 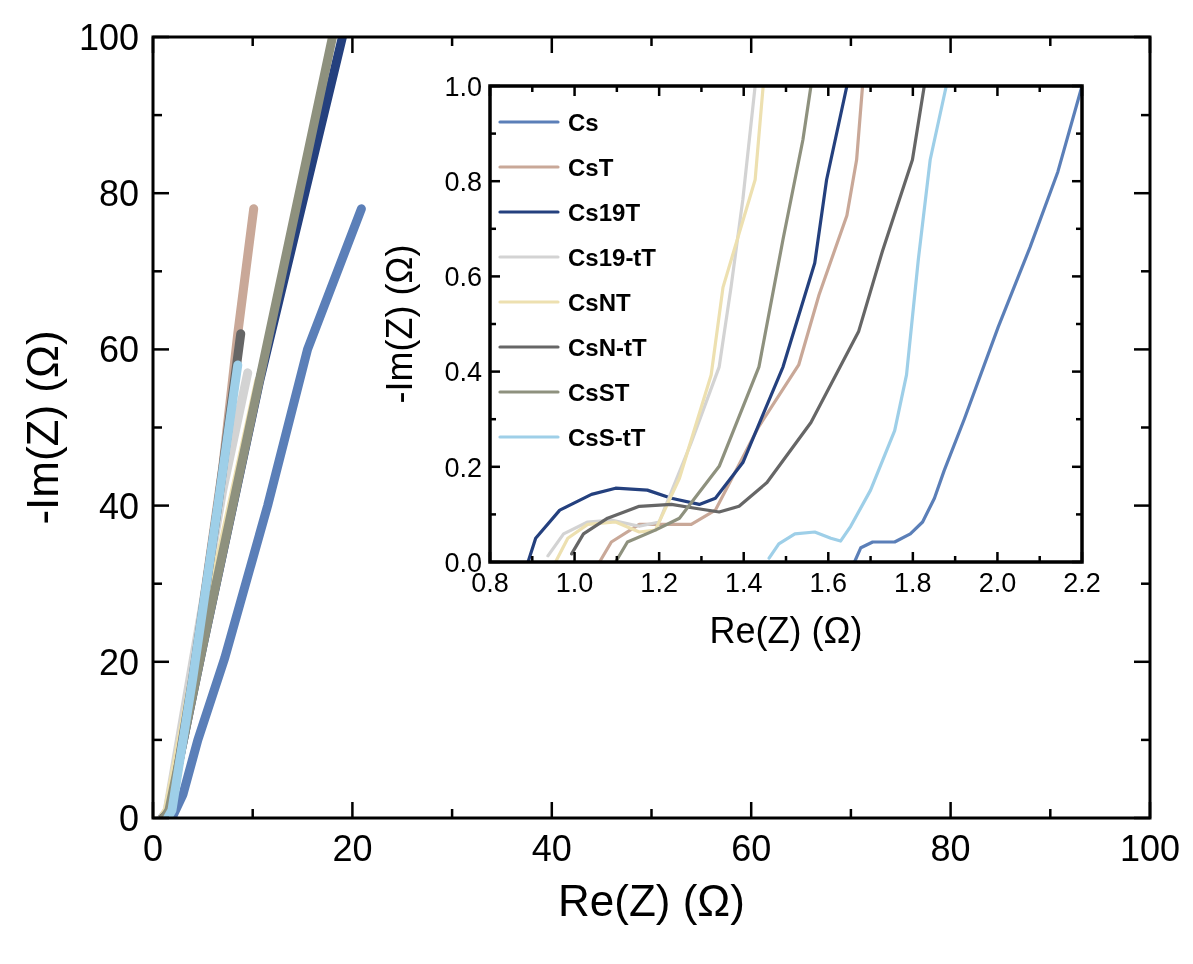 I want to click on legend-label: CsST, so click(x=599, y=392).